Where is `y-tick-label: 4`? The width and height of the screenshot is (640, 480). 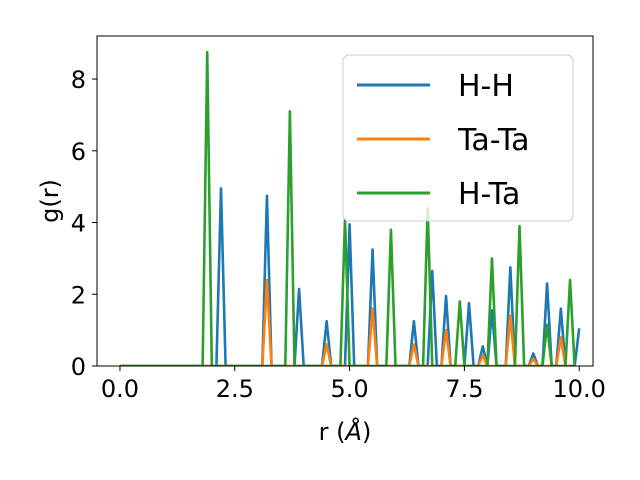 y-tick-label: 4 is located at coordinates (78, 224).